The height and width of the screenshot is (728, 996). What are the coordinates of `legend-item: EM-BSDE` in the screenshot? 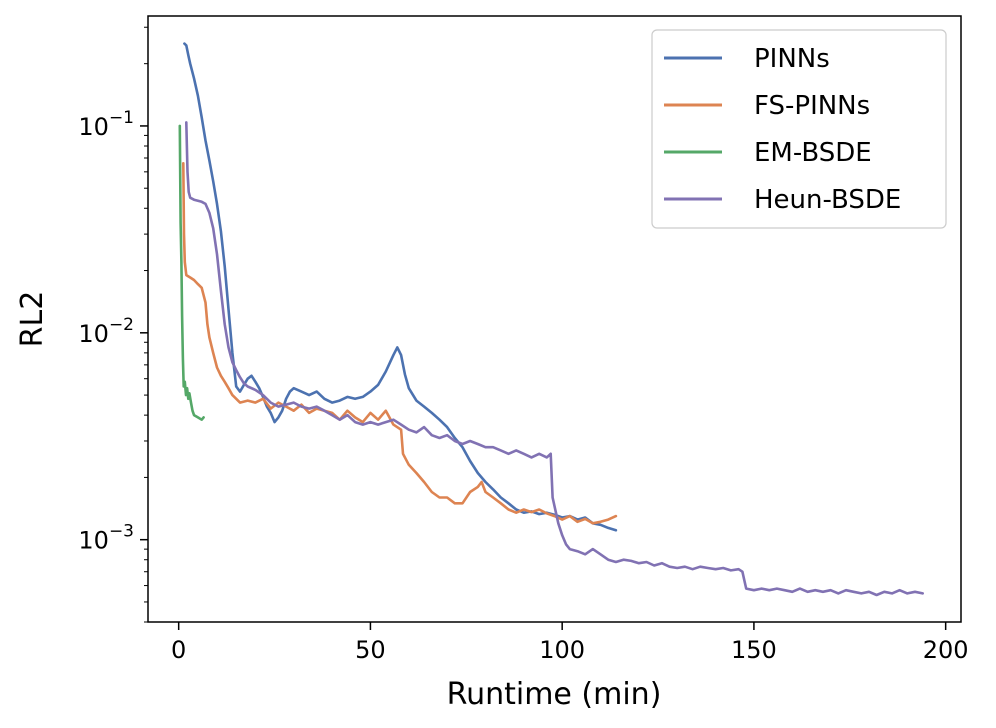 It's located at (768, 153).